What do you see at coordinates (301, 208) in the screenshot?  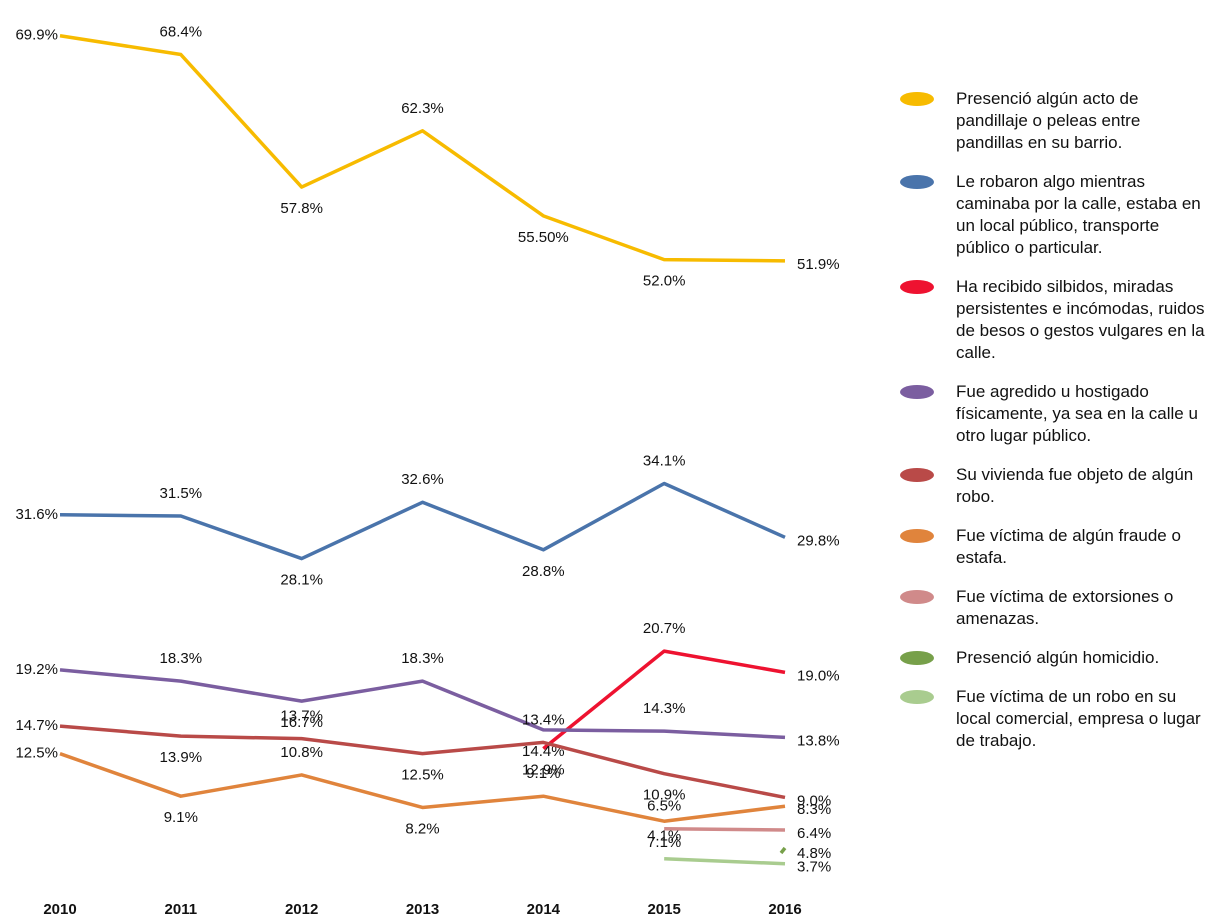 I see `data-label: 57.8%` at bounding box center [301, 208].